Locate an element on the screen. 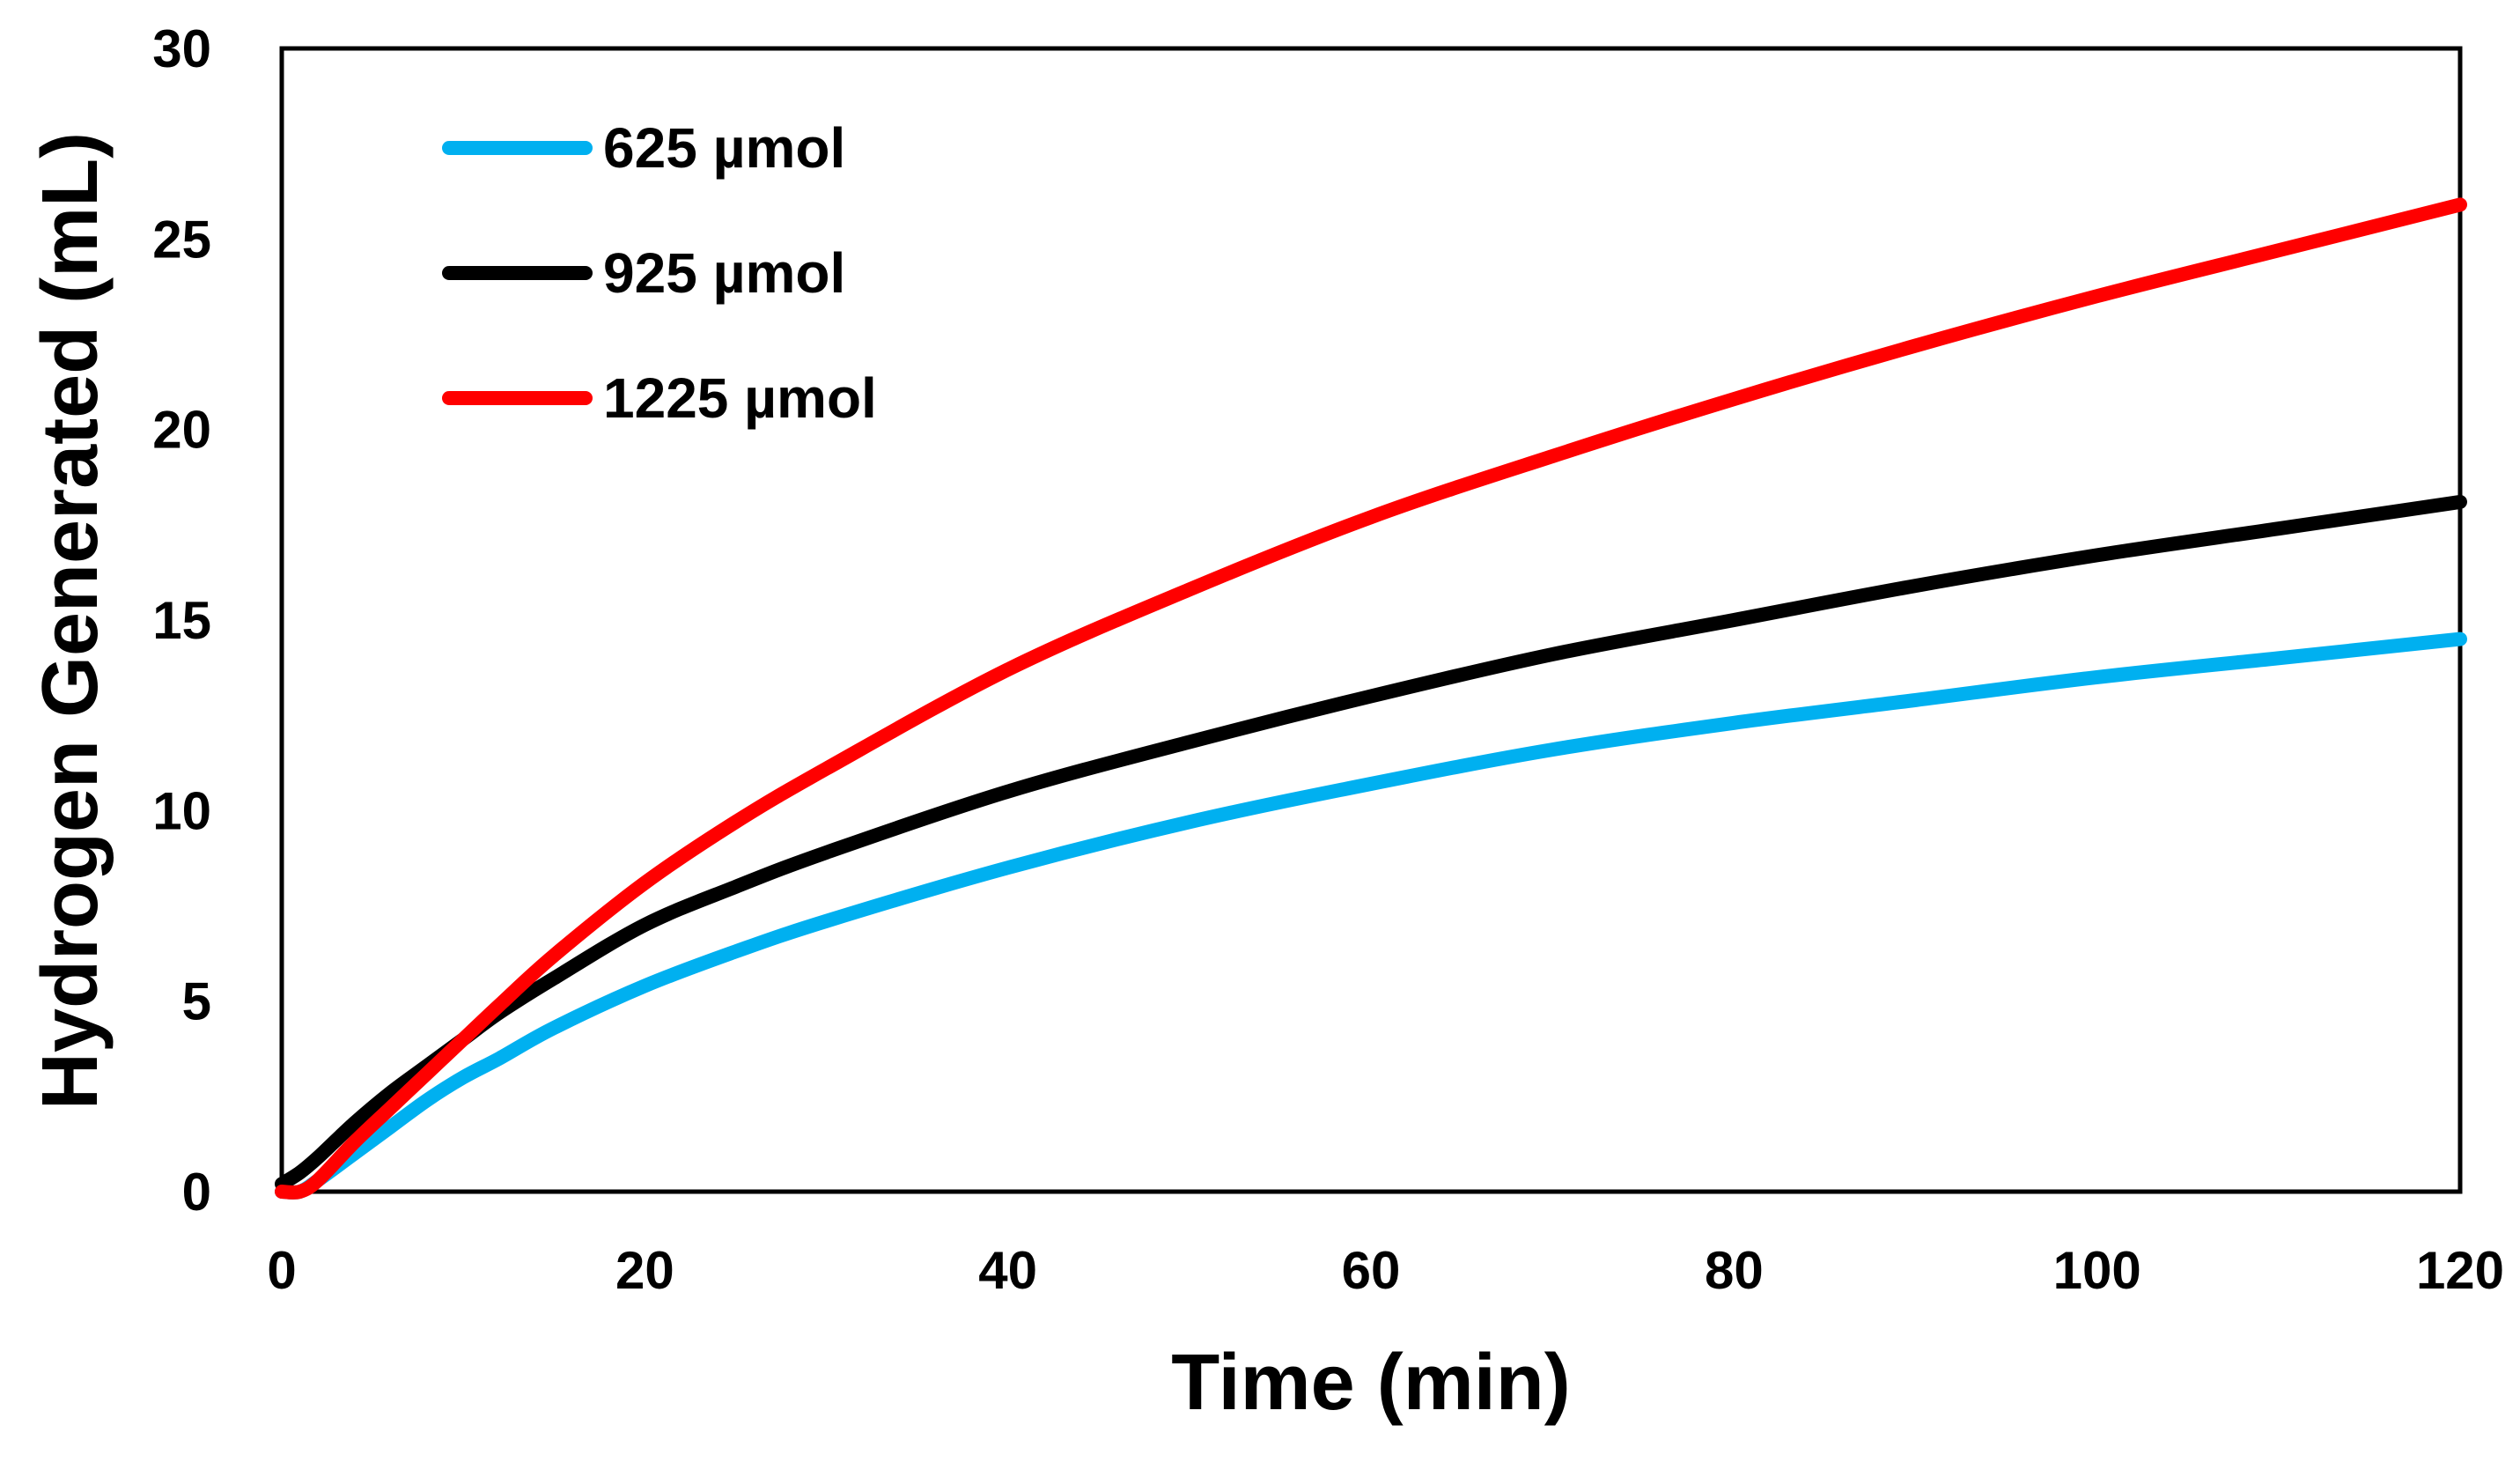 The width and height of the screenshot is (2520, 1477). x-tick-label: 100 is located at coordinates (2097, 1270).